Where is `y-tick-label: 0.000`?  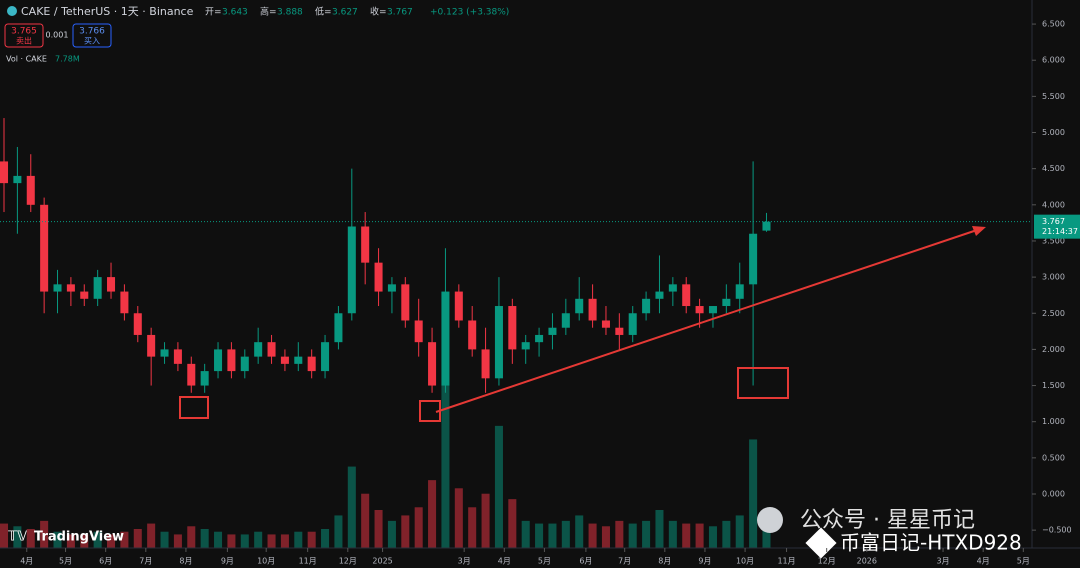
y-tick-label: 0.000 is located at coordinates (1053, 493).